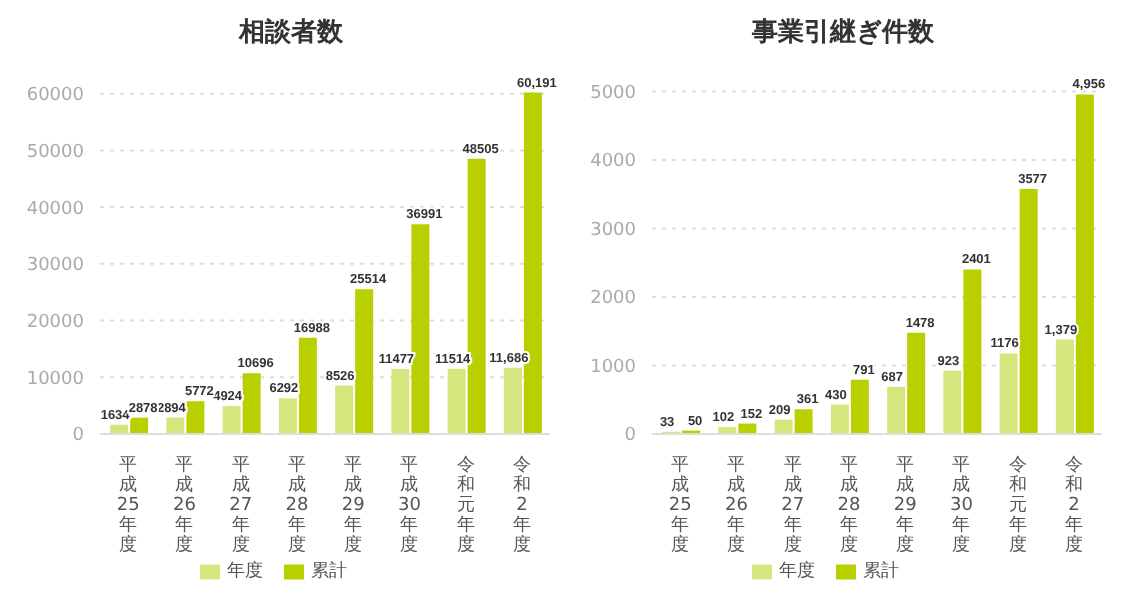 This screenshot has width=1134, height=604. I want to click on y-tick-label: 30000, so click(55, 266).